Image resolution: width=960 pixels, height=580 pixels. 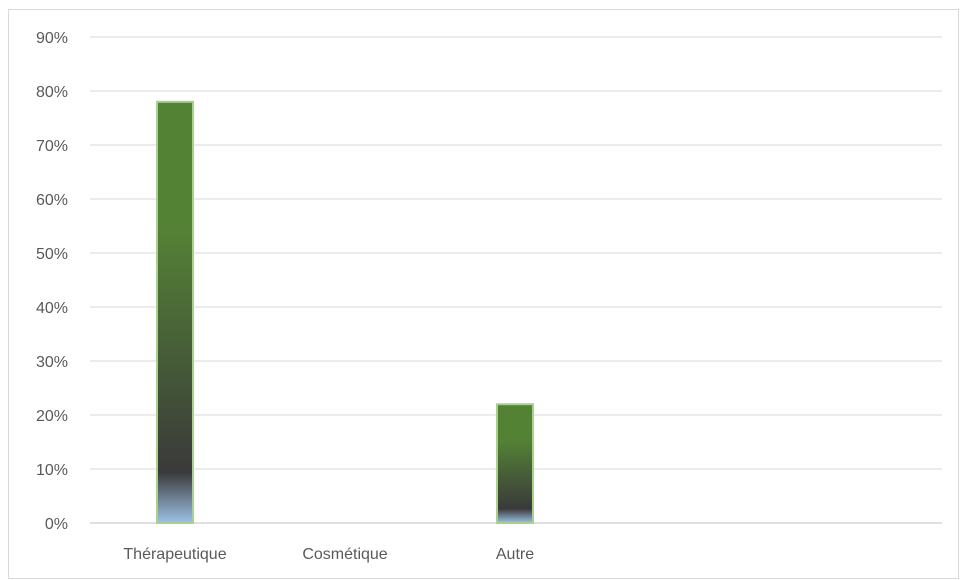 I want to click on y-tick-label: 50%, so click(x=52, y=254).